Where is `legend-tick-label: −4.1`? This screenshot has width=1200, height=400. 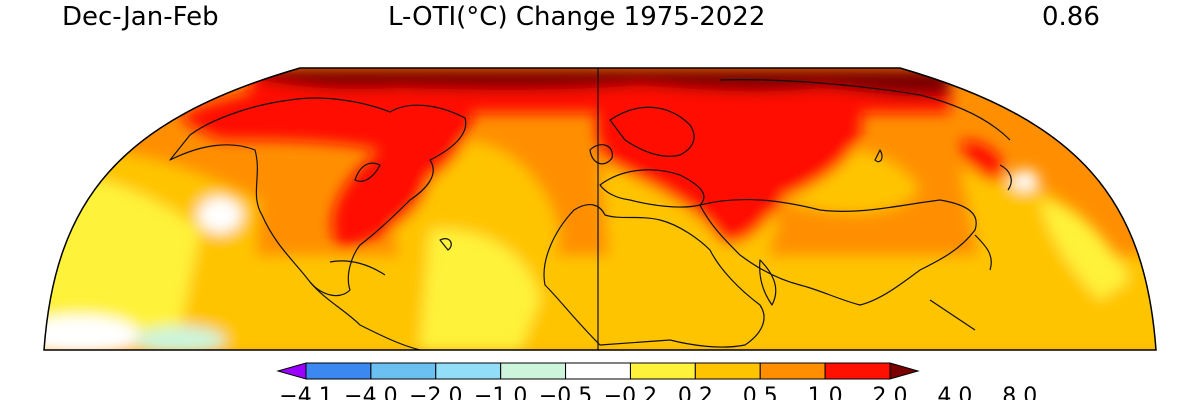
legend-tick-label: −4.1 is located at coordinates (305, 392).